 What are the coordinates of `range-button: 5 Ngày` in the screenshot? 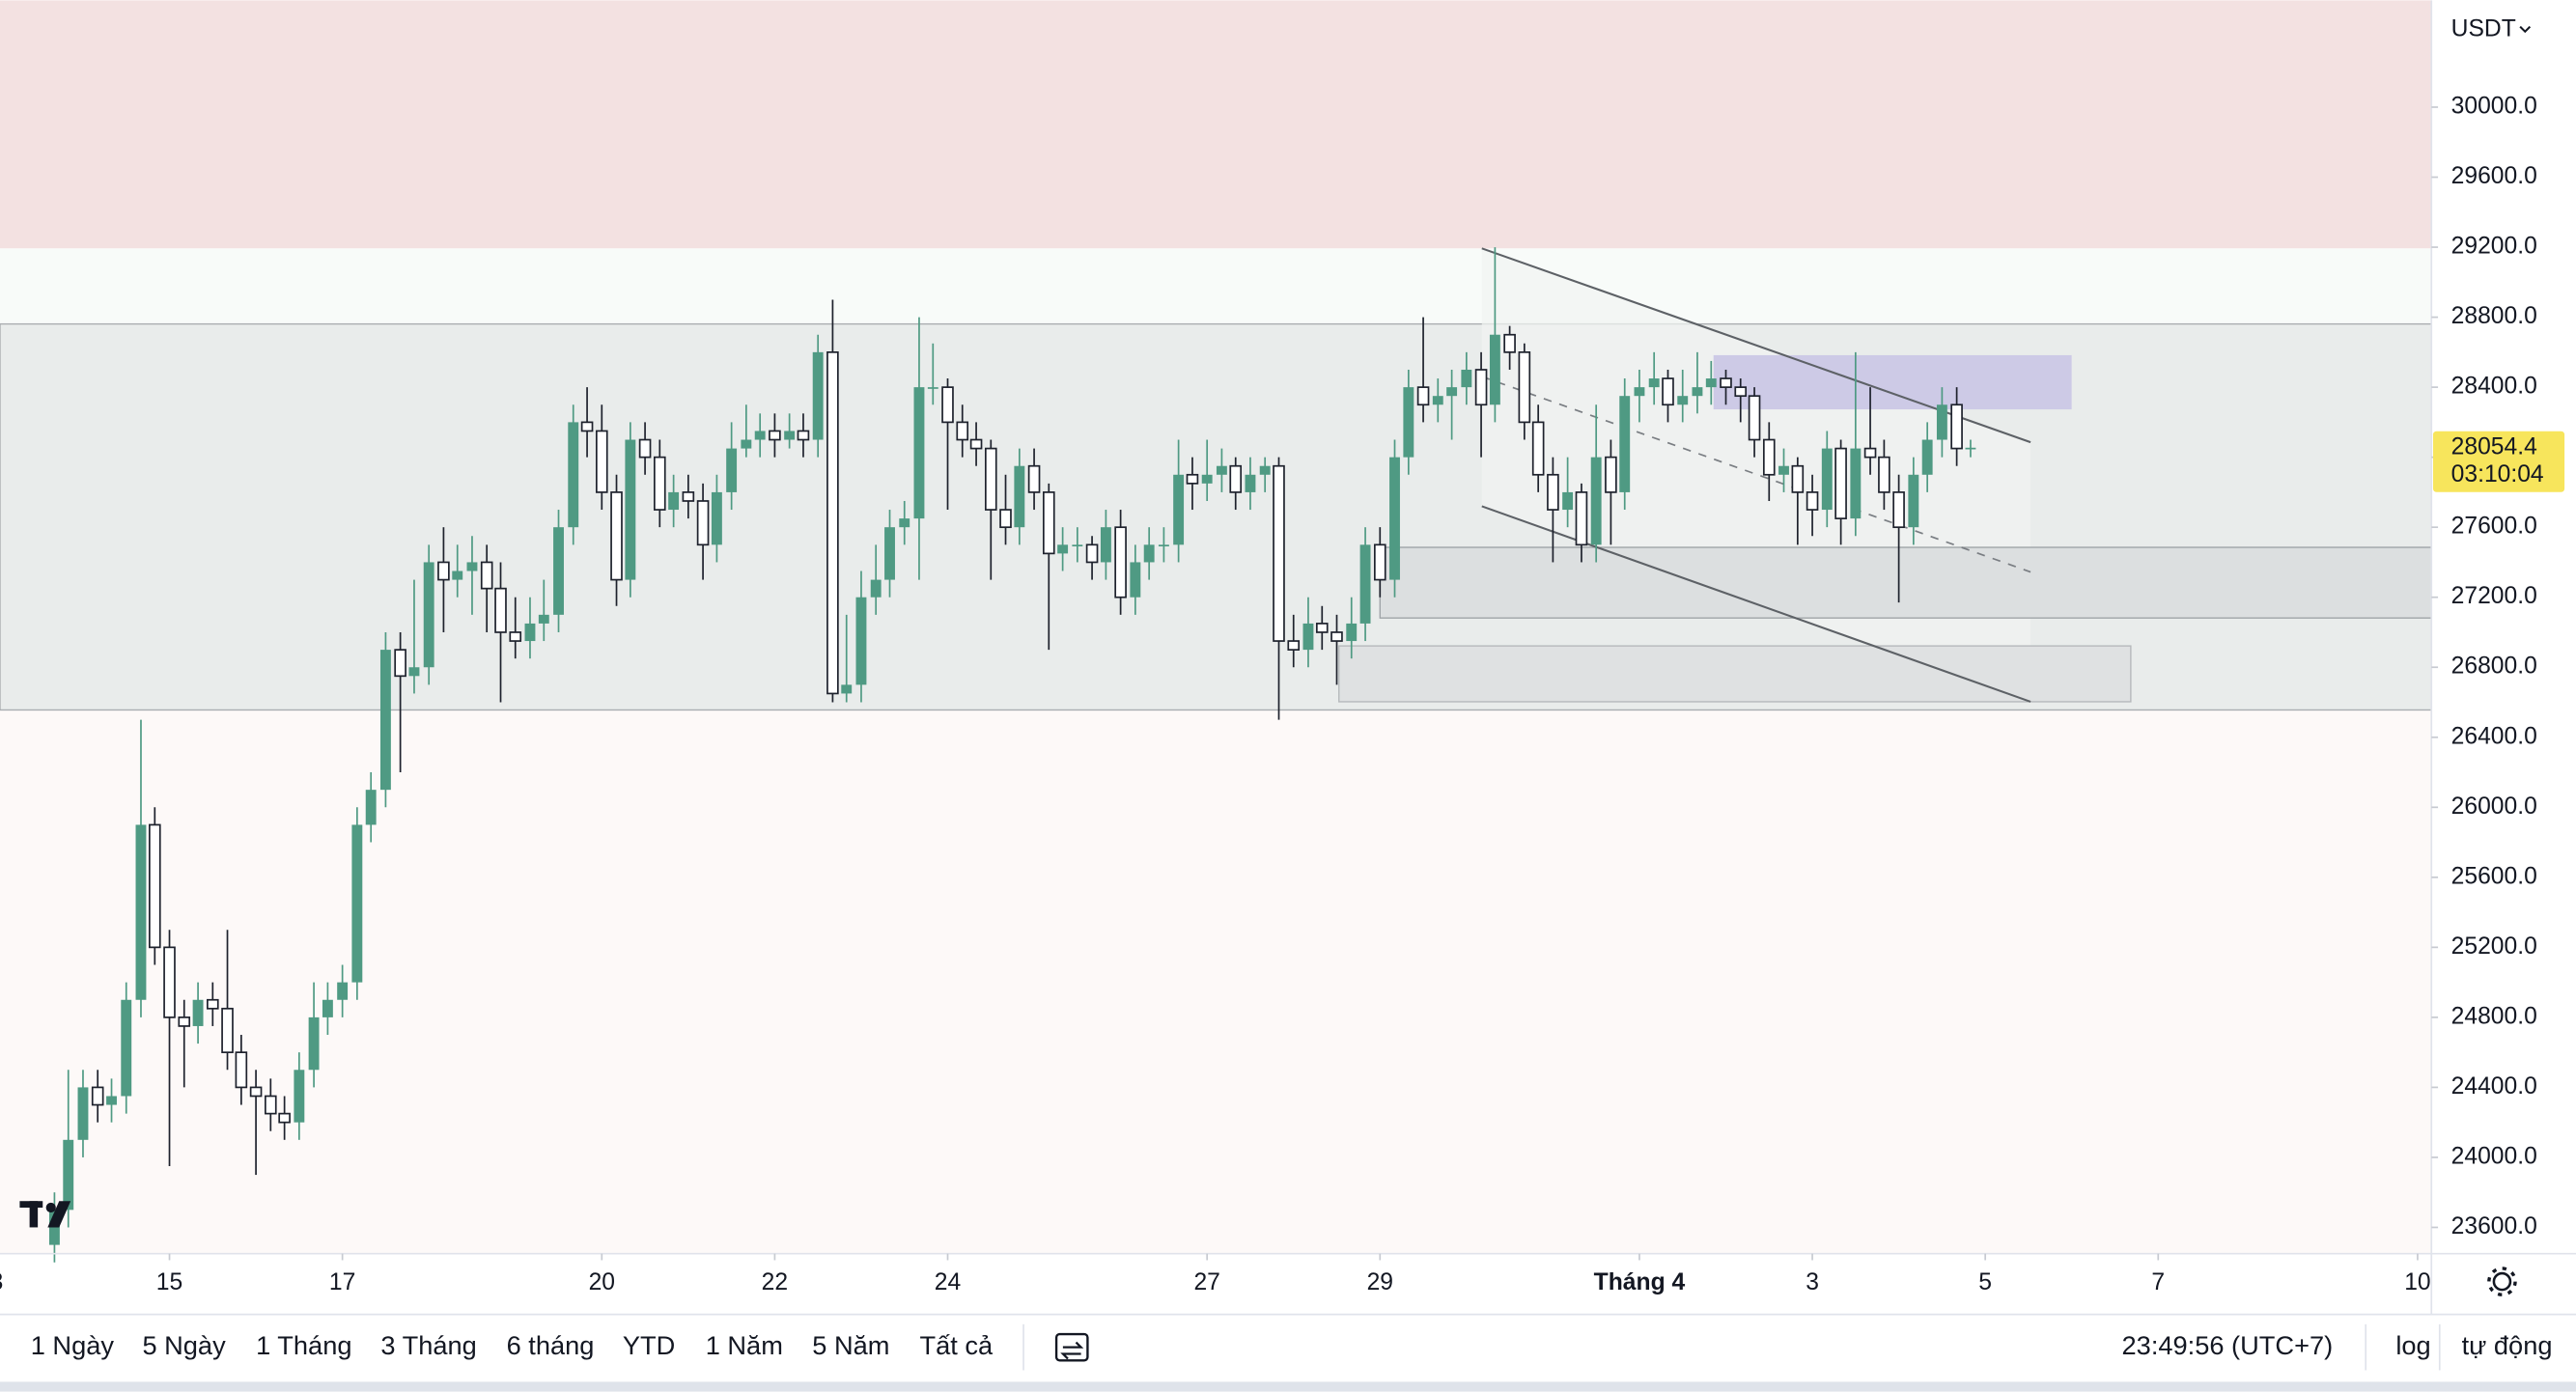 It's located at (184, 1345).